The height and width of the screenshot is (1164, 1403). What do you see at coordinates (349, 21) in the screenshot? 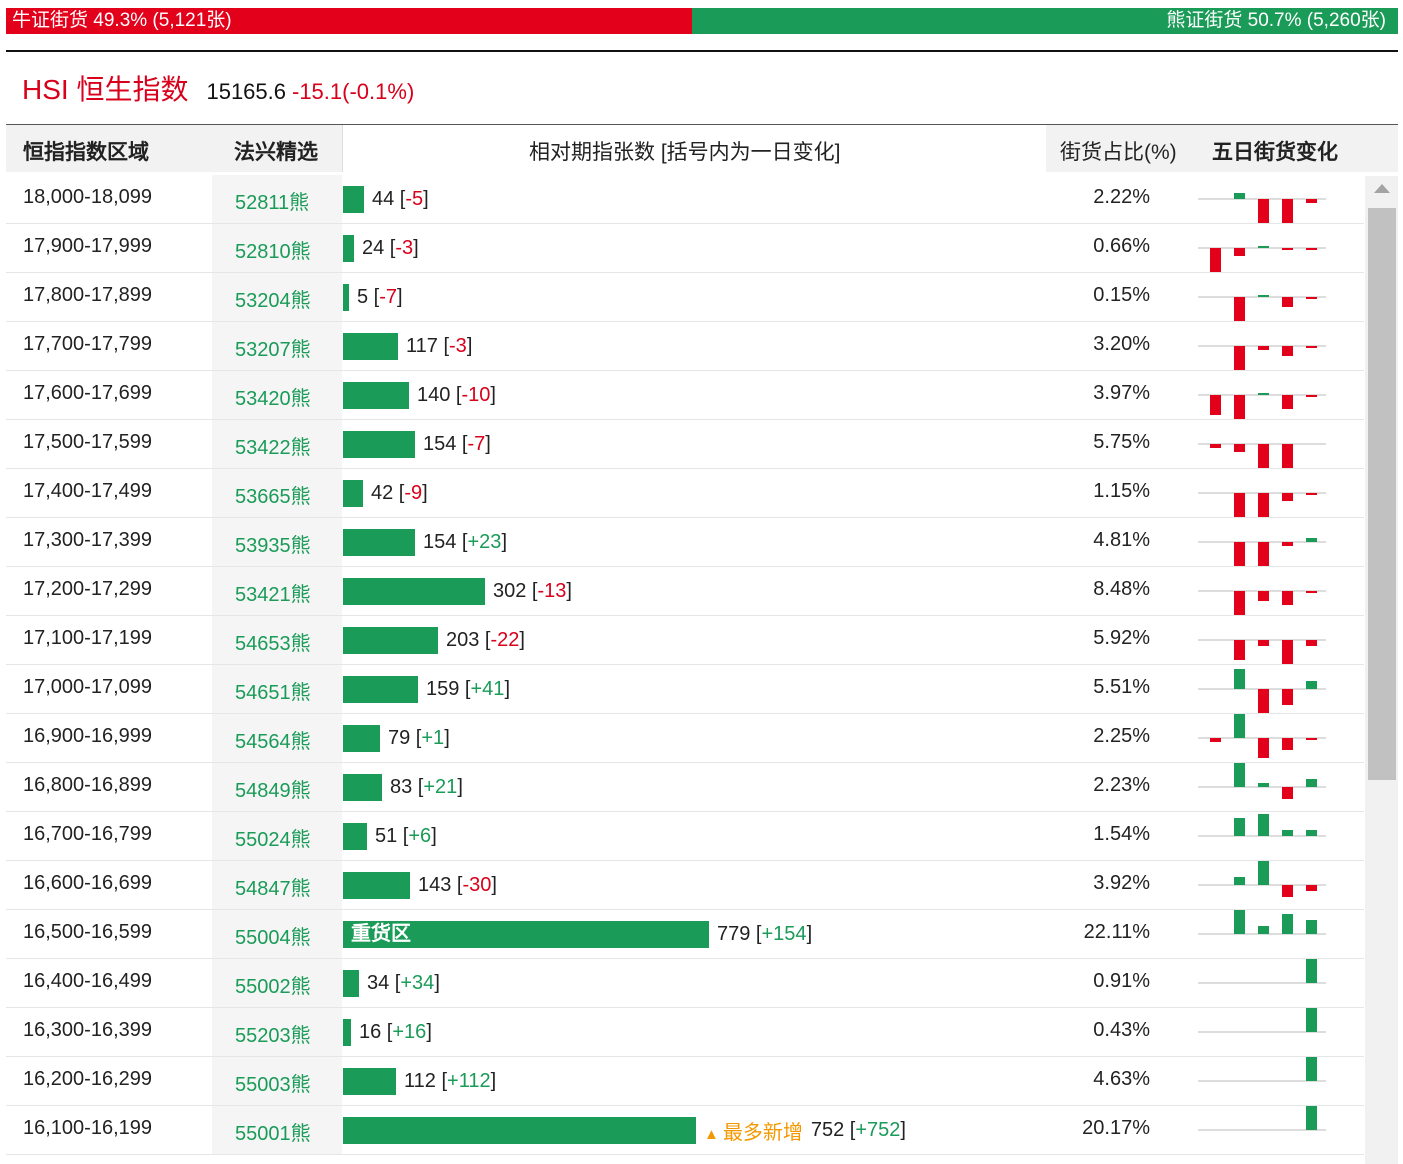
I see `bull-share-segment: 牛证街货 49.3% (5,121张)` at bounding box center [349, 21].